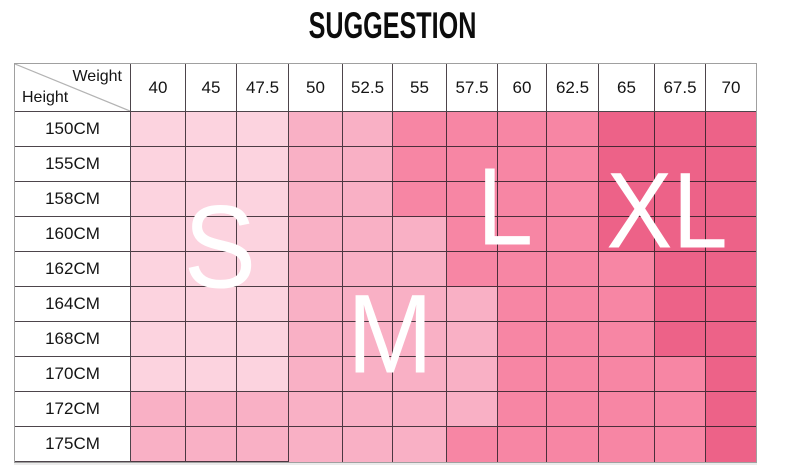 This screenshot has width=785, height=465. I want to click on grid-cell-158cm-62.5, so click(573, 199).